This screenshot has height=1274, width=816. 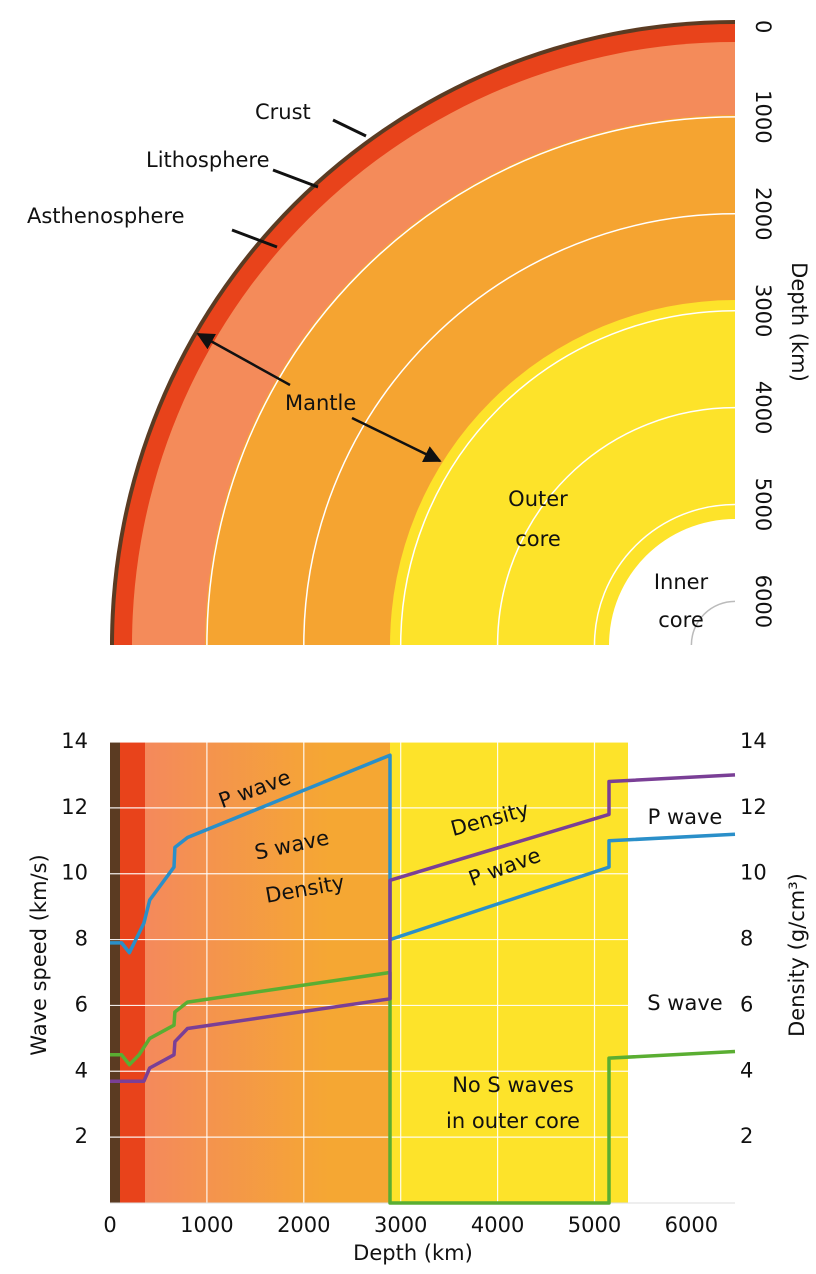 What do you see at coordinates (208, 160) in the screenshot?
I see `layer-label: Lithosphere` at bounding box center [208, 160].